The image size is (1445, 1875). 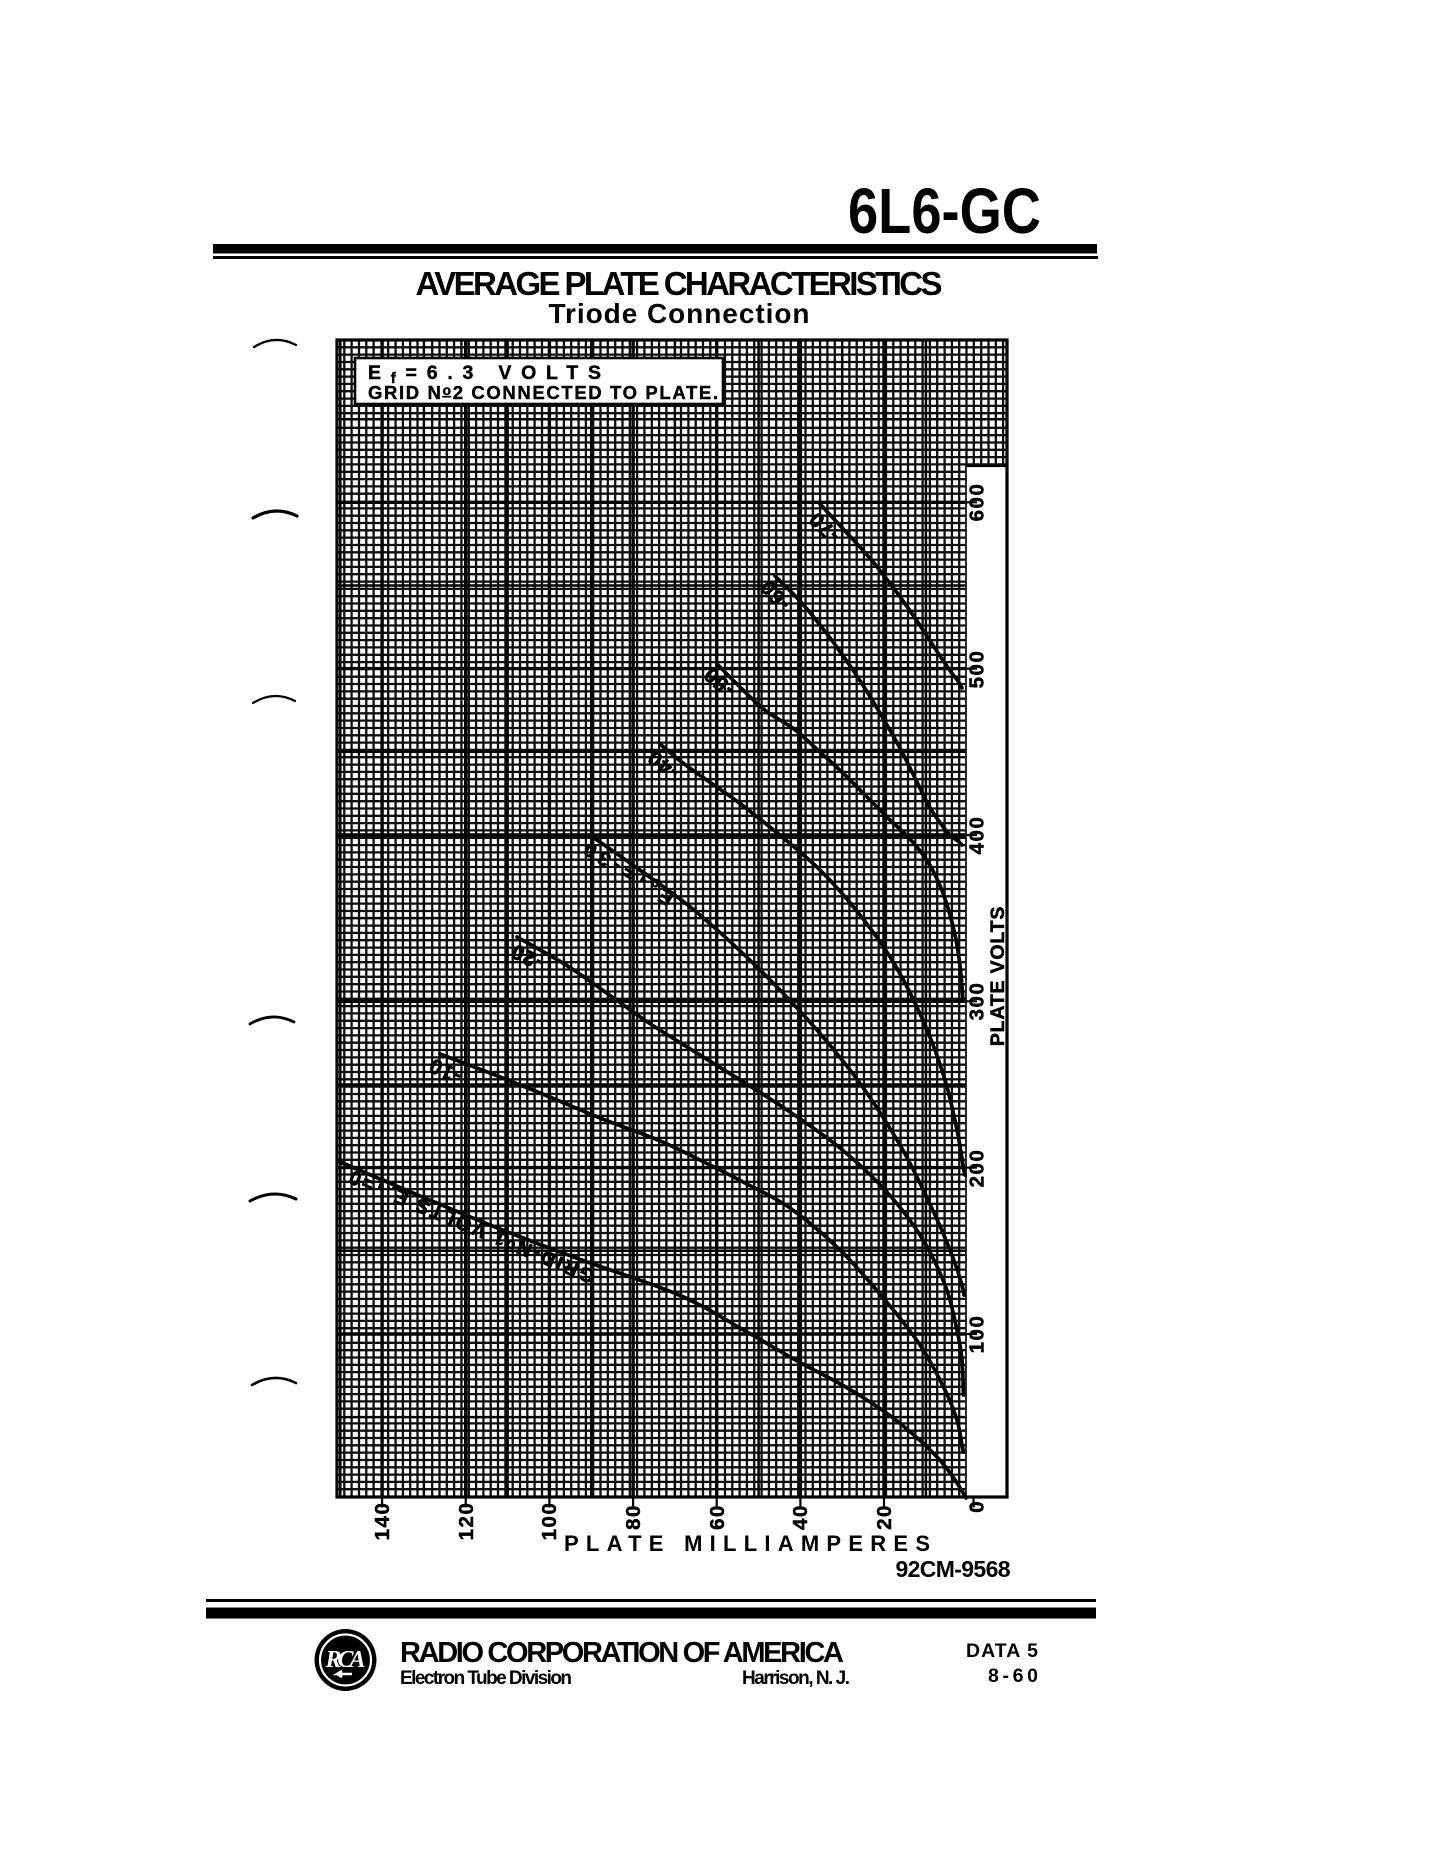 What do you see at coordinates (977, 1168) in the screenshot?
I see `svg-text: 200` at bounding box center [977, 1168].